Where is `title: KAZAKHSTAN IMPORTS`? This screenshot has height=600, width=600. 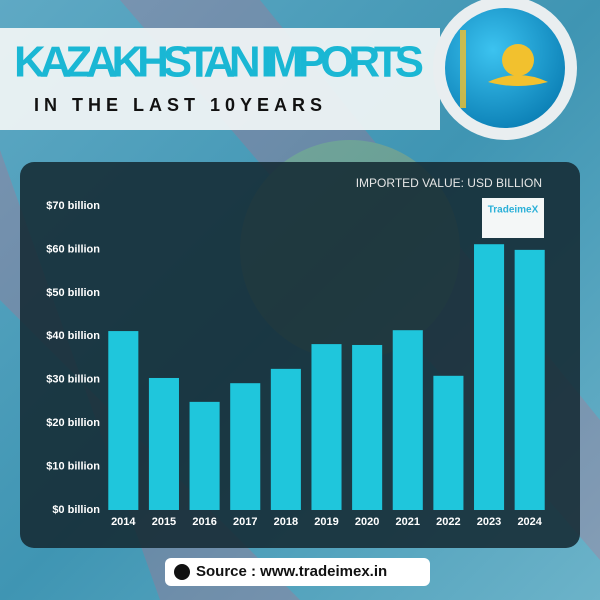 title: KAZAKHSTAN IMPORTS is located at coordinates (219, 62).